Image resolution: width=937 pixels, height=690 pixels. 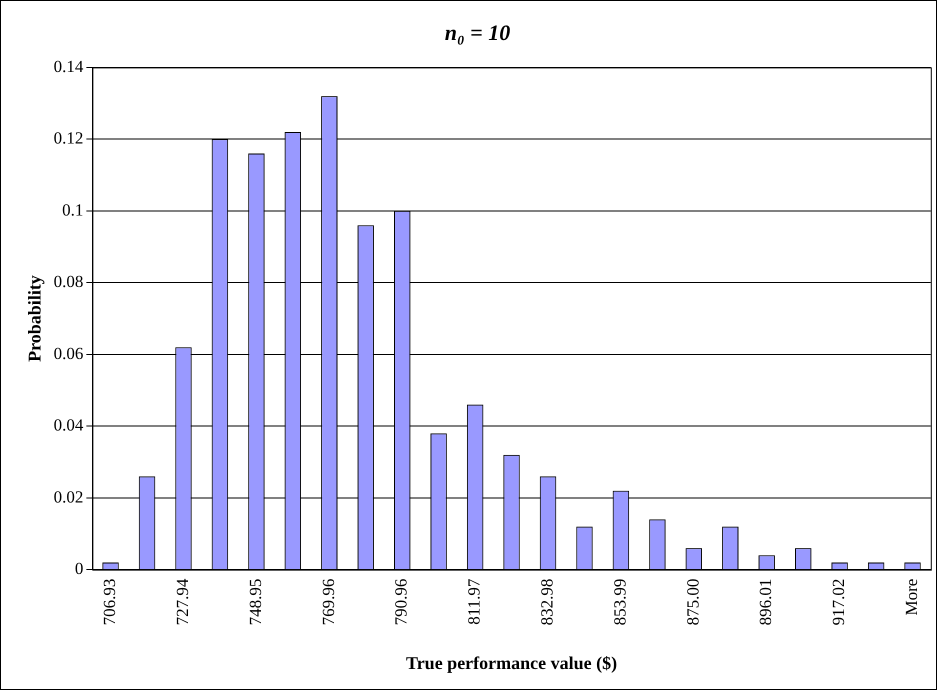 I want to click on x-tick-label: 853.99, so click(x=620, y=602).